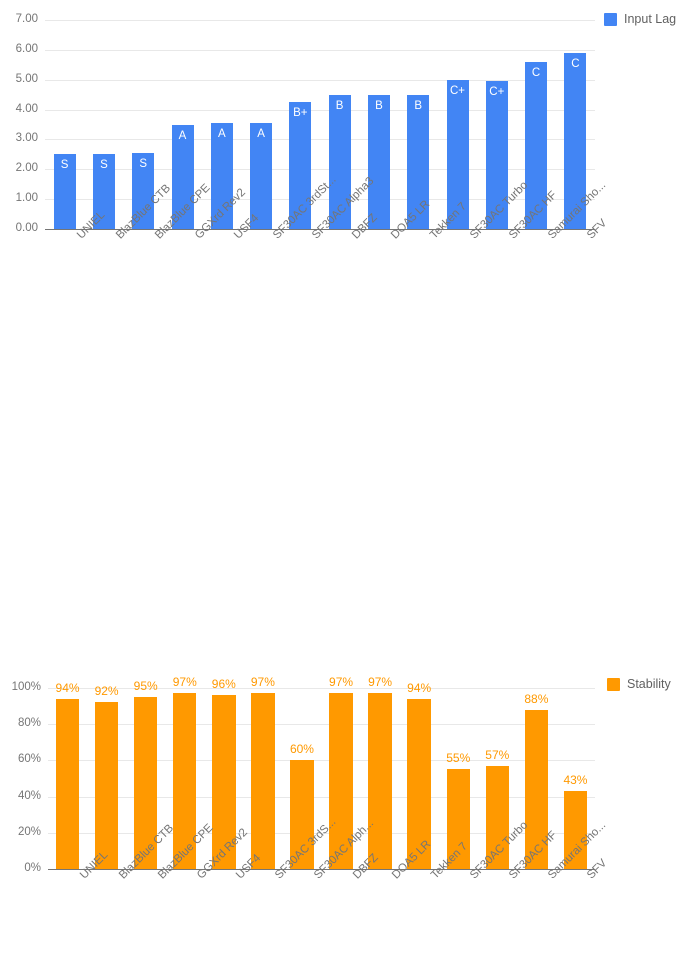 This screenshot has width=700, height=964. I want to click on bar-value-label: 96%, so click(223, 684).